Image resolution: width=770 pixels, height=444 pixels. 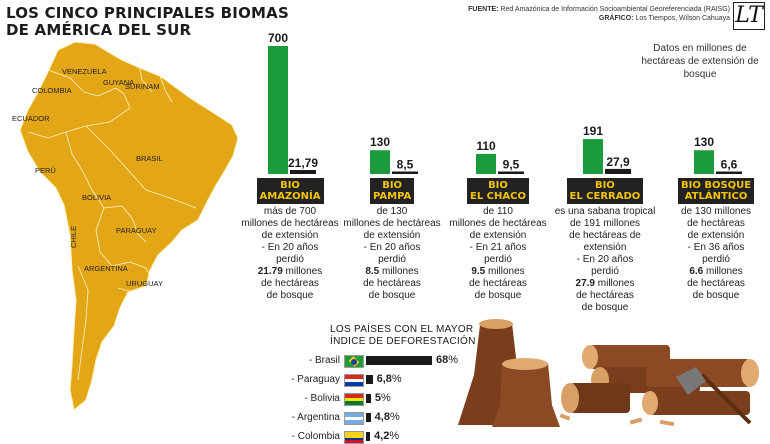 What do you see at coordinates (147, 13) in the screenshot?
I see `title-line-1: LOS CINCO PRINCIPALES BIOMAS` at bounding box center [147, 13].